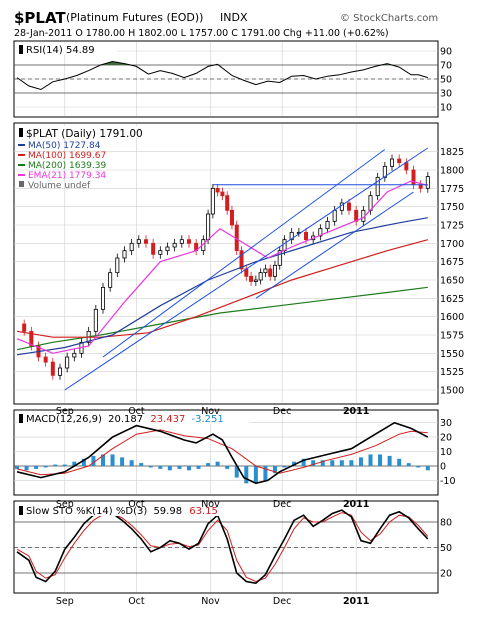  What do you see at coordinates (446, 523) in the screenshot?
I see `stoch-tick-label: 80` at bounding box center [446, 523].